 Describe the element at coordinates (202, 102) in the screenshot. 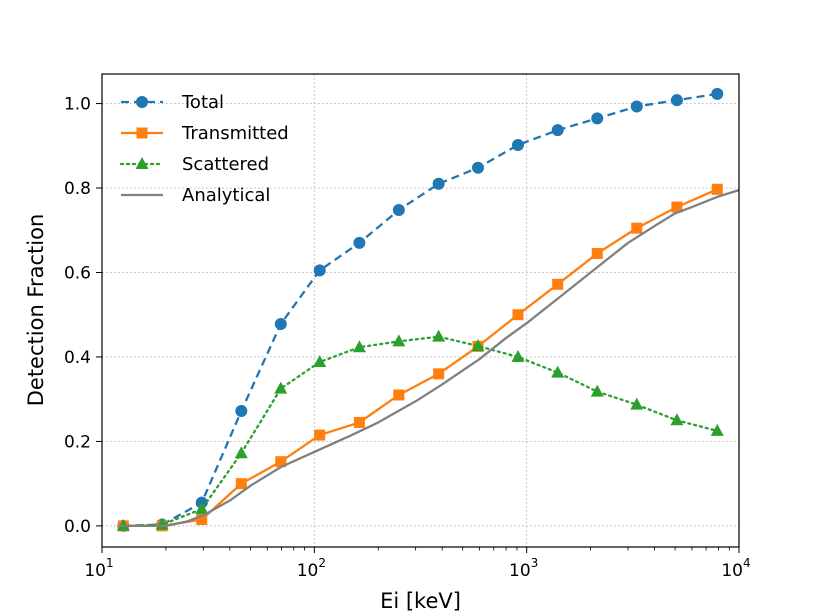

I see `legend-label-total: Total` at that location.